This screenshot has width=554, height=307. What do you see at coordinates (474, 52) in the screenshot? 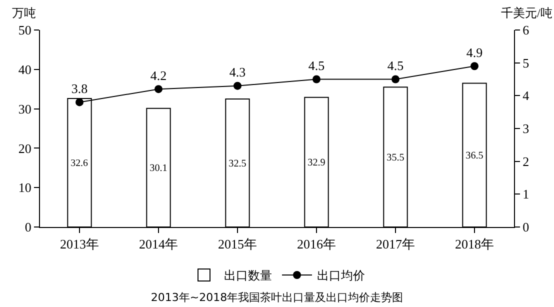
I see `data-label: 4.9` at bounding box center [474, 52].